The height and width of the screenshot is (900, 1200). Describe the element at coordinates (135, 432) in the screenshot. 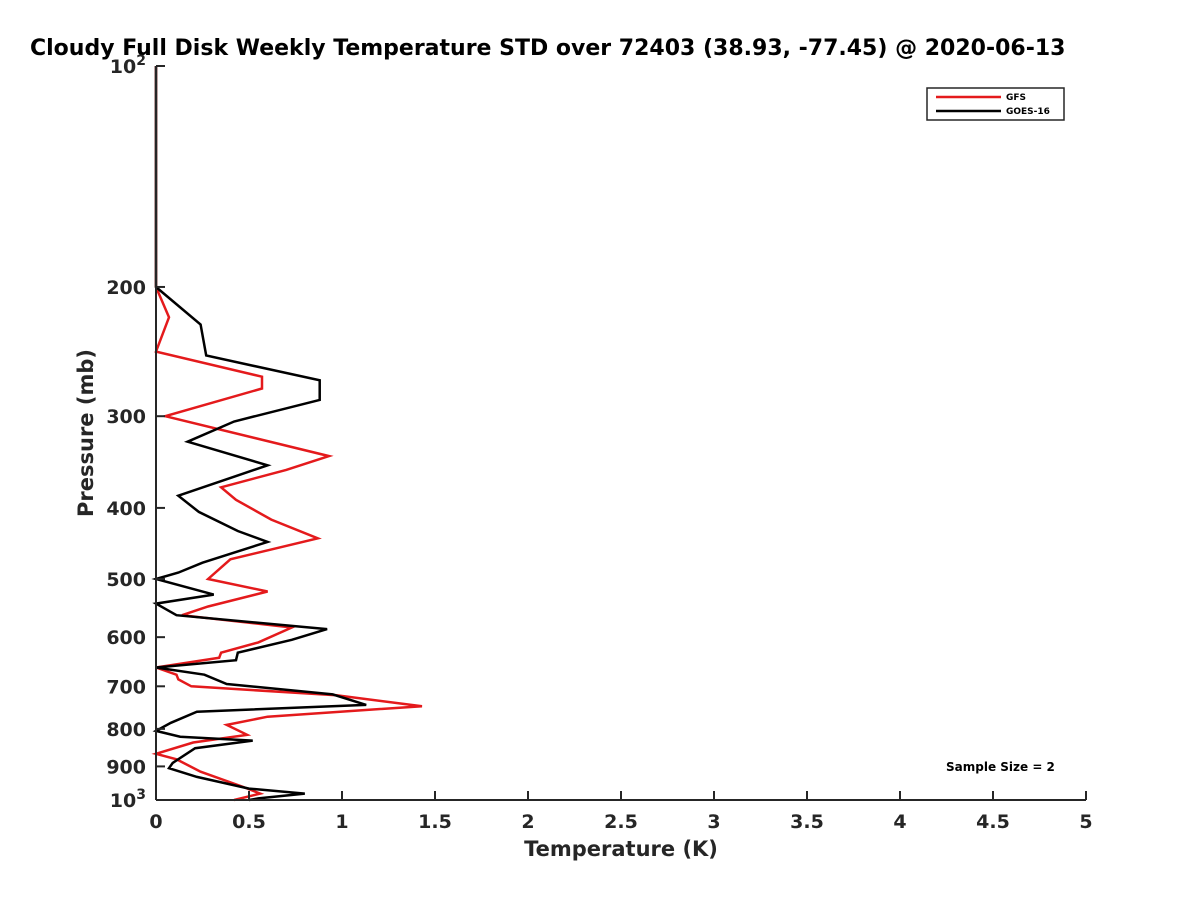

I see `y-ticks: 10² 200 300 400 500 600 700 800 900 10³` at that location.